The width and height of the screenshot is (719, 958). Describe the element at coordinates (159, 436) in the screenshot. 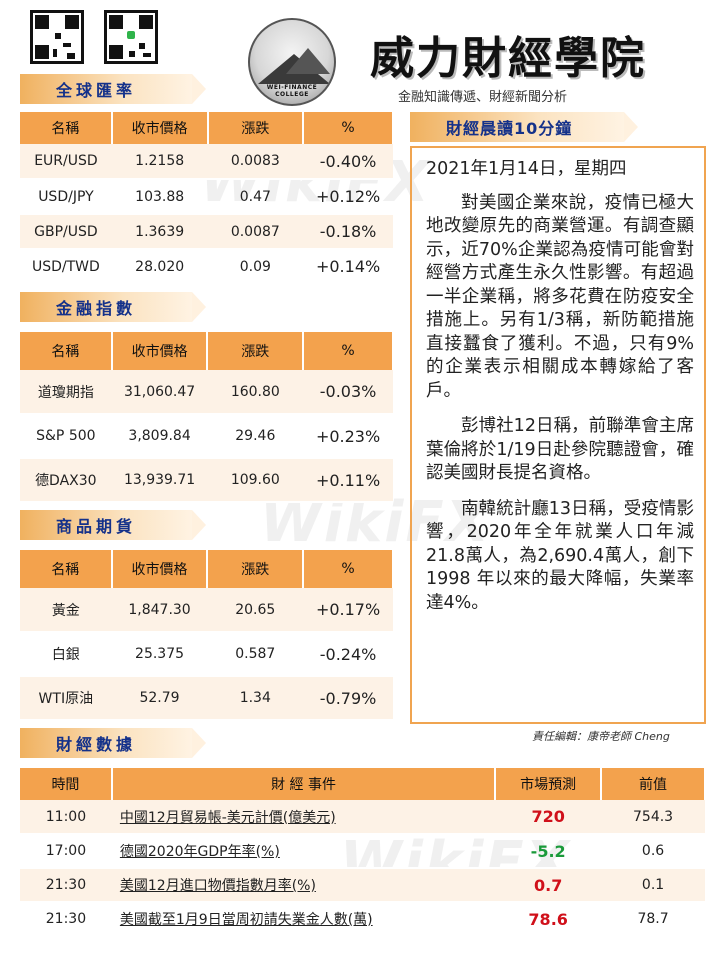

I see `index-price: 3,809.84` at that location.